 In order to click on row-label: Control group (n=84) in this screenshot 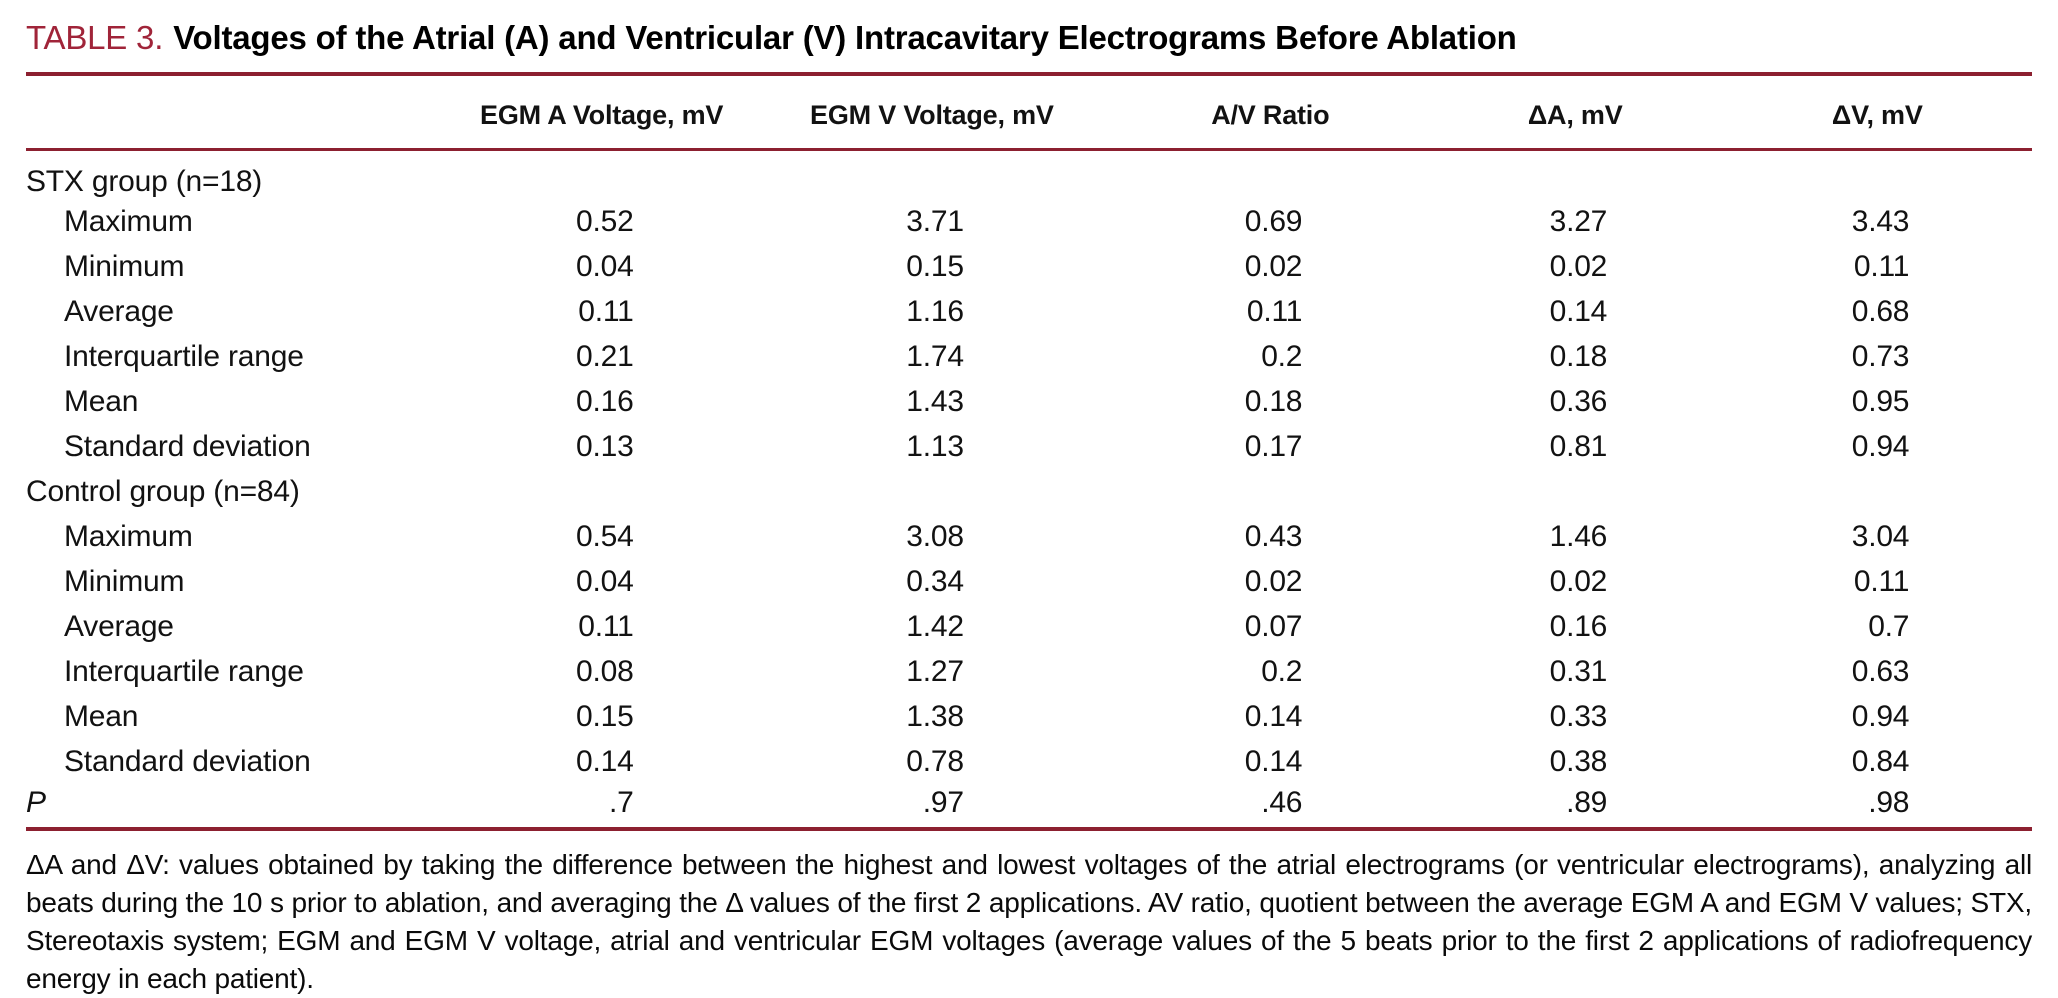, I will do `click(163, 491)`.